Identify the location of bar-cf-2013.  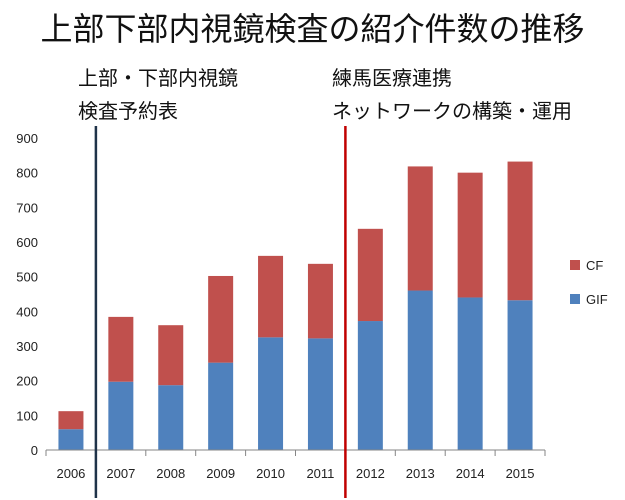
(420, 228).